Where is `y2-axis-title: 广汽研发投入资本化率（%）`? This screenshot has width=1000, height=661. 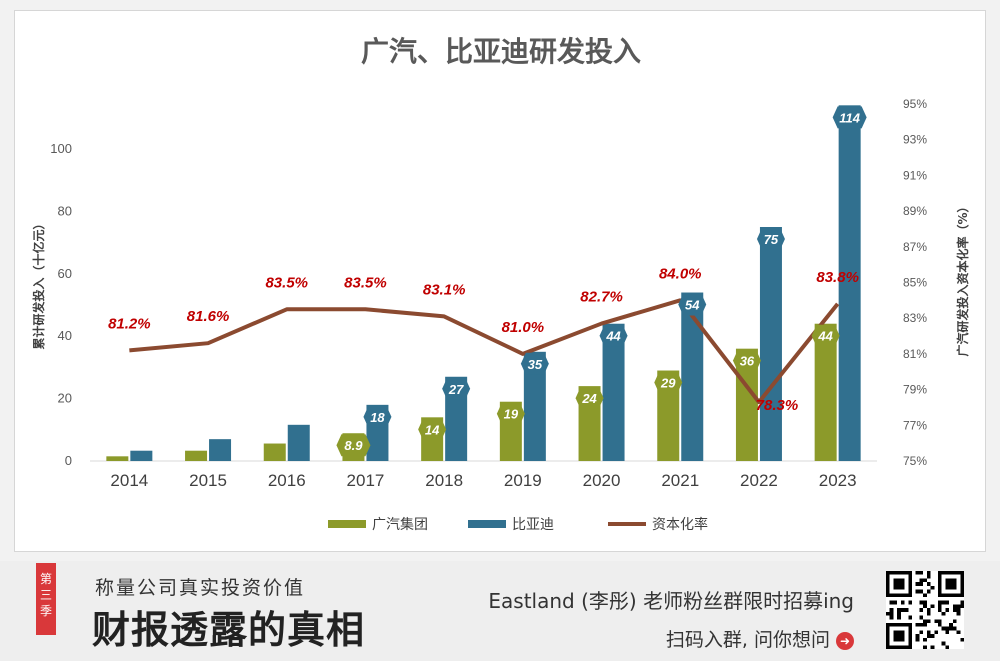
y2-axis-title: 广汽研发投入资本化率（%） is located at coordinates (962, 278).